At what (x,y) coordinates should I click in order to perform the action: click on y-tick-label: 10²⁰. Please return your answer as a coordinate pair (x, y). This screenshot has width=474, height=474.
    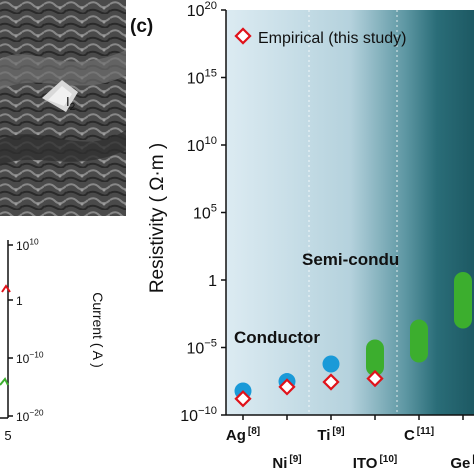
    Looking at the image, I should click on (202, 10).